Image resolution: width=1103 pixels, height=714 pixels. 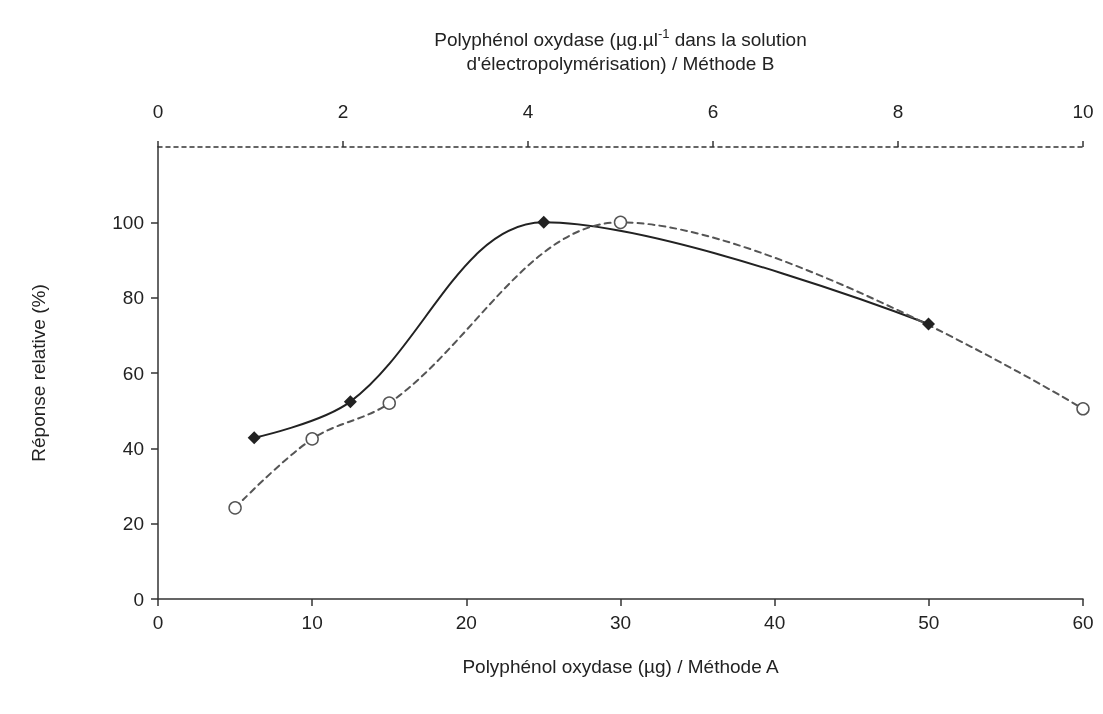 I want to click on x-tick-label: 40, so click(x=775, y=622).